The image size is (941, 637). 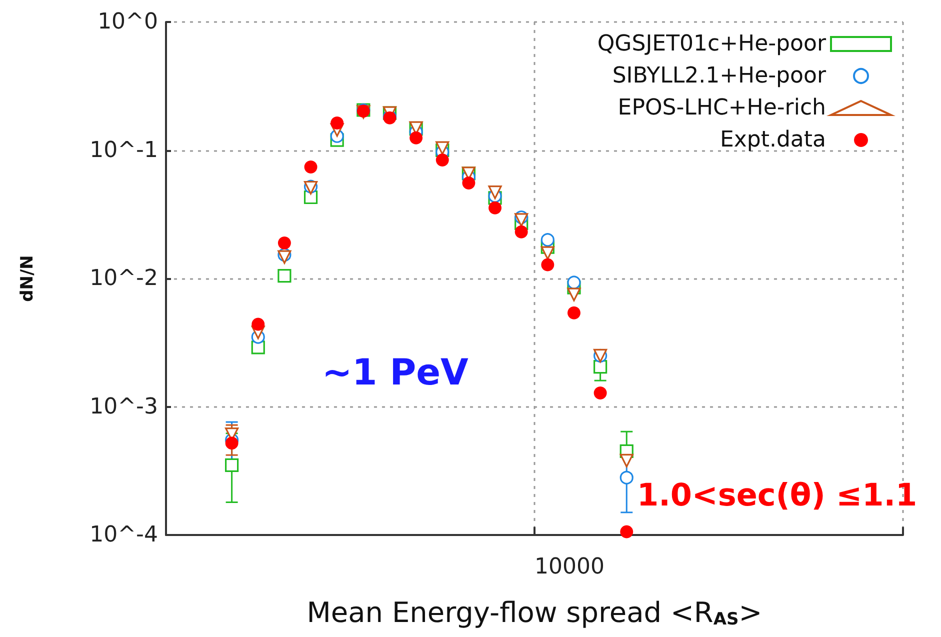 What do you see at coordinates (128, 22) in the screenshot?
I see `y-tick-label: 10^0` at bounding box center [128, 22].